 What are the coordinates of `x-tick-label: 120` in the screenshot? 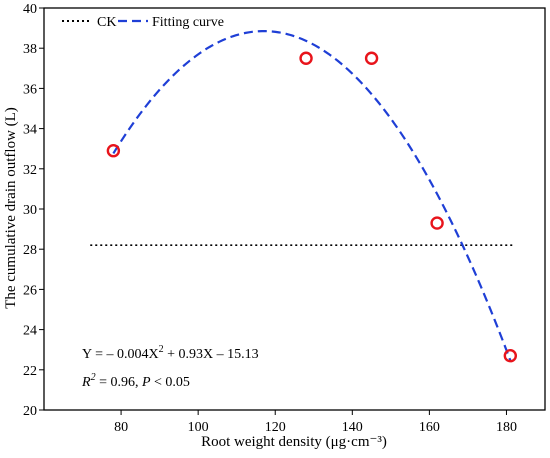 It's located at (275, 427).